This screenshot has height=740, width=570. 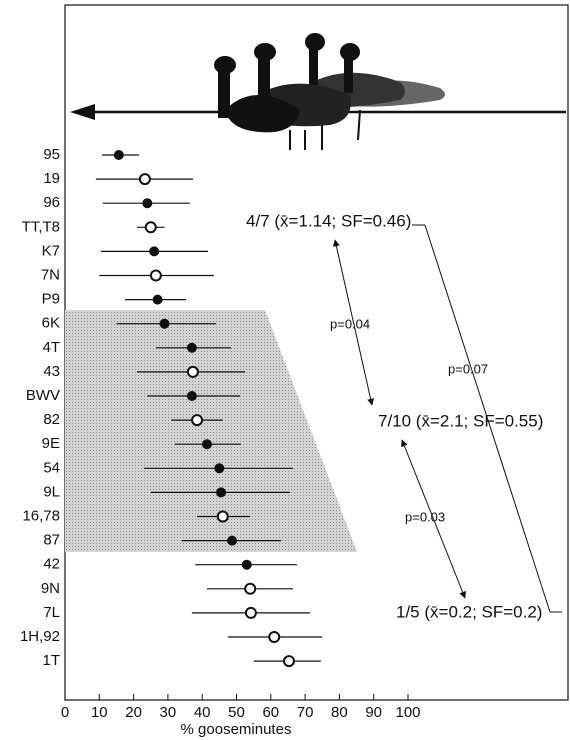 I want to click on y-tick-label: BWV, so click(x=43, y=395).